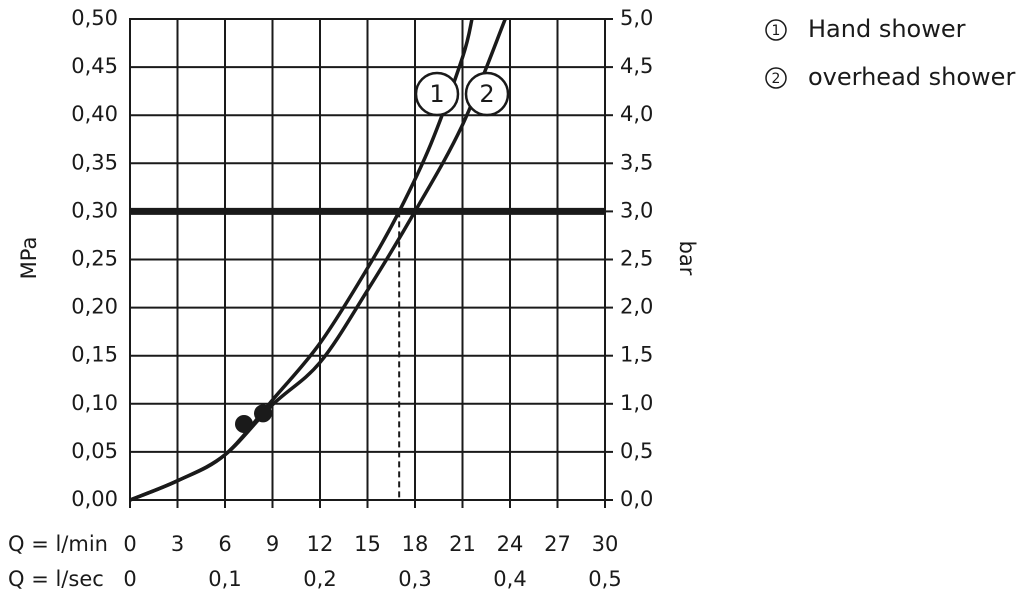  I want to click on y-tick-label: 0,35, so click(94, 162).